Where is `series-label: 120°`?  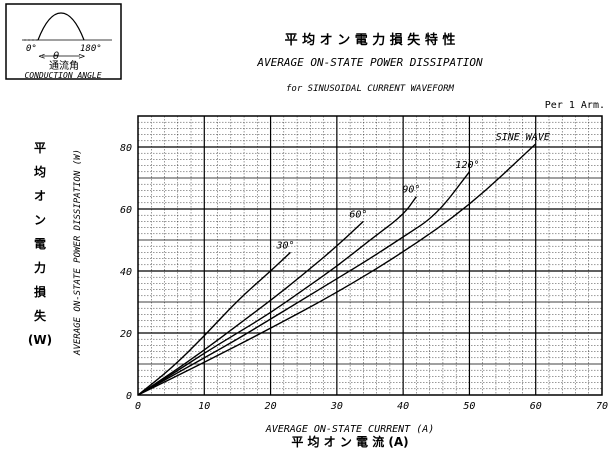 series-label: 120° is located at coordinates (467, 165).